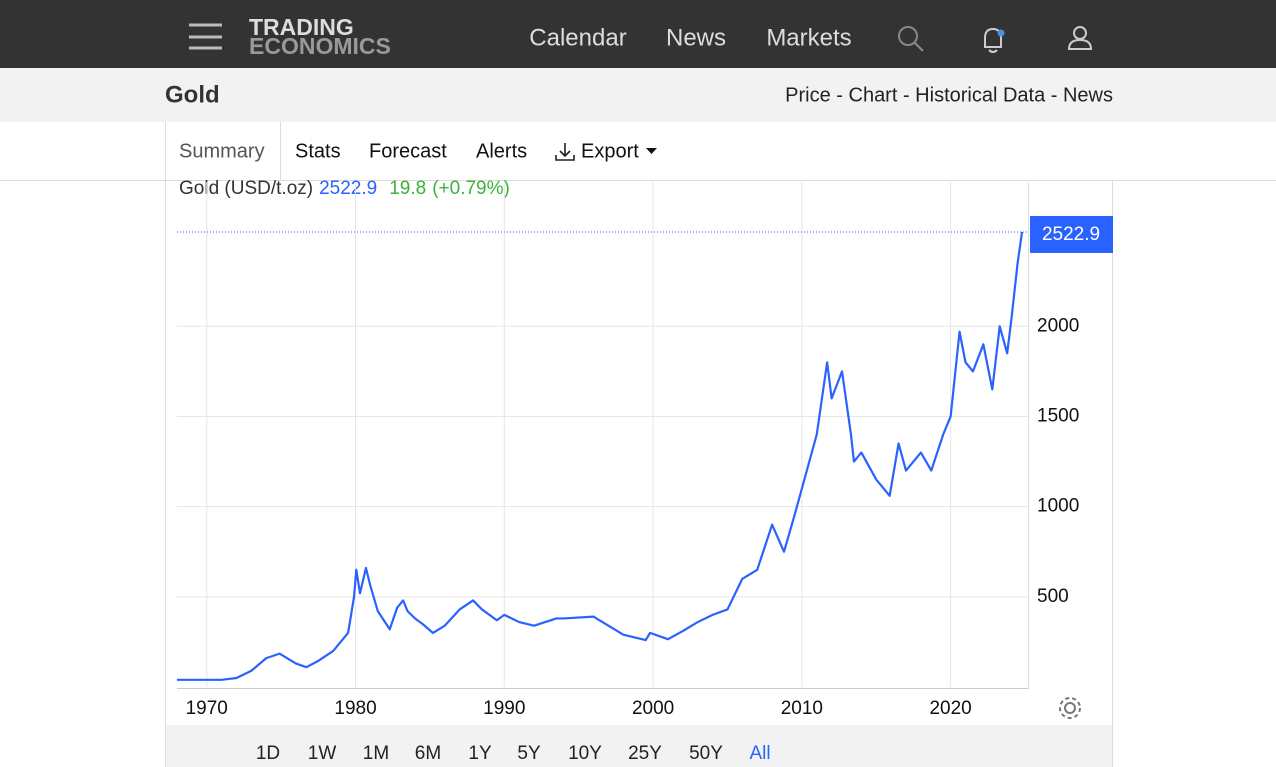 The image size is (1276, 767). What do you see at coordinates (1053, 596) in the screenshot?
I see `y-tick-label: 500` at bounding box center [1053, 596].